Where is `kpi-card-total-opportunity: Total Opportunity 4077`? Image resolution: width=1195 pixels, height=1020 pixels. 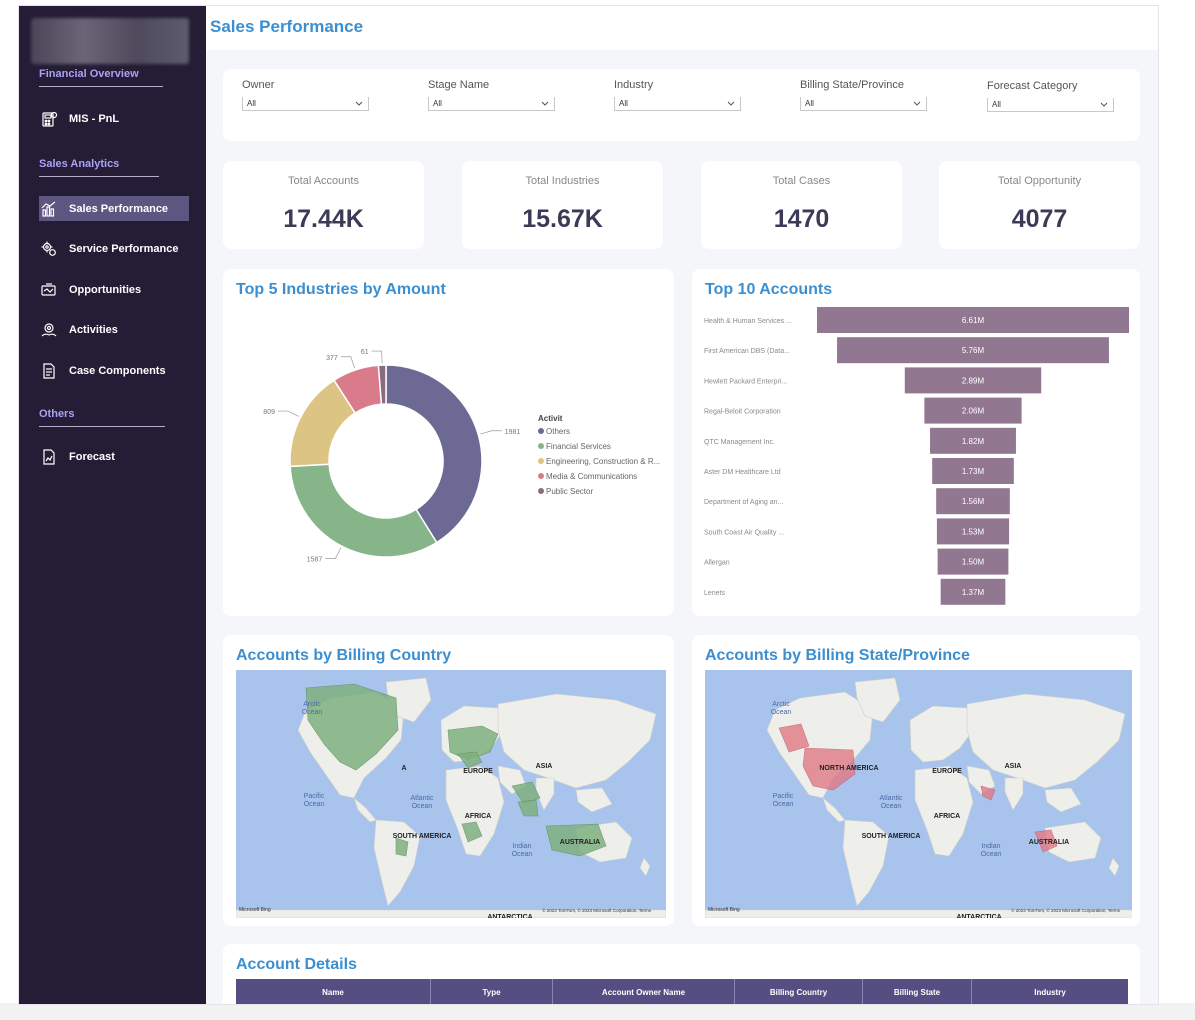
kpi-card-total-opportunity: Total Opportunity 4077 is located at coordinates (1039, 205).